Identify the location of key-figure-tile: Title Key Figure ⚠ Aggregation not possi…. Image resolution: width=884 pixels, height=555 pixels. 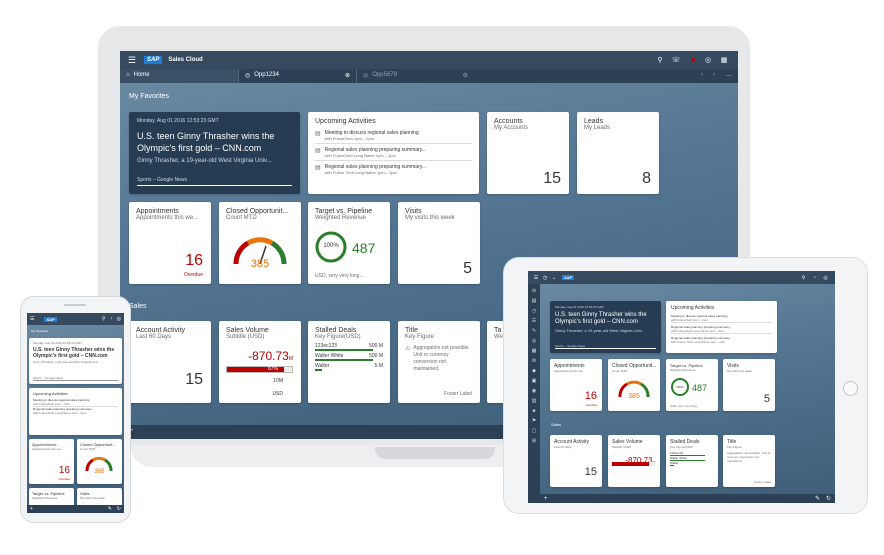
(439, 362).